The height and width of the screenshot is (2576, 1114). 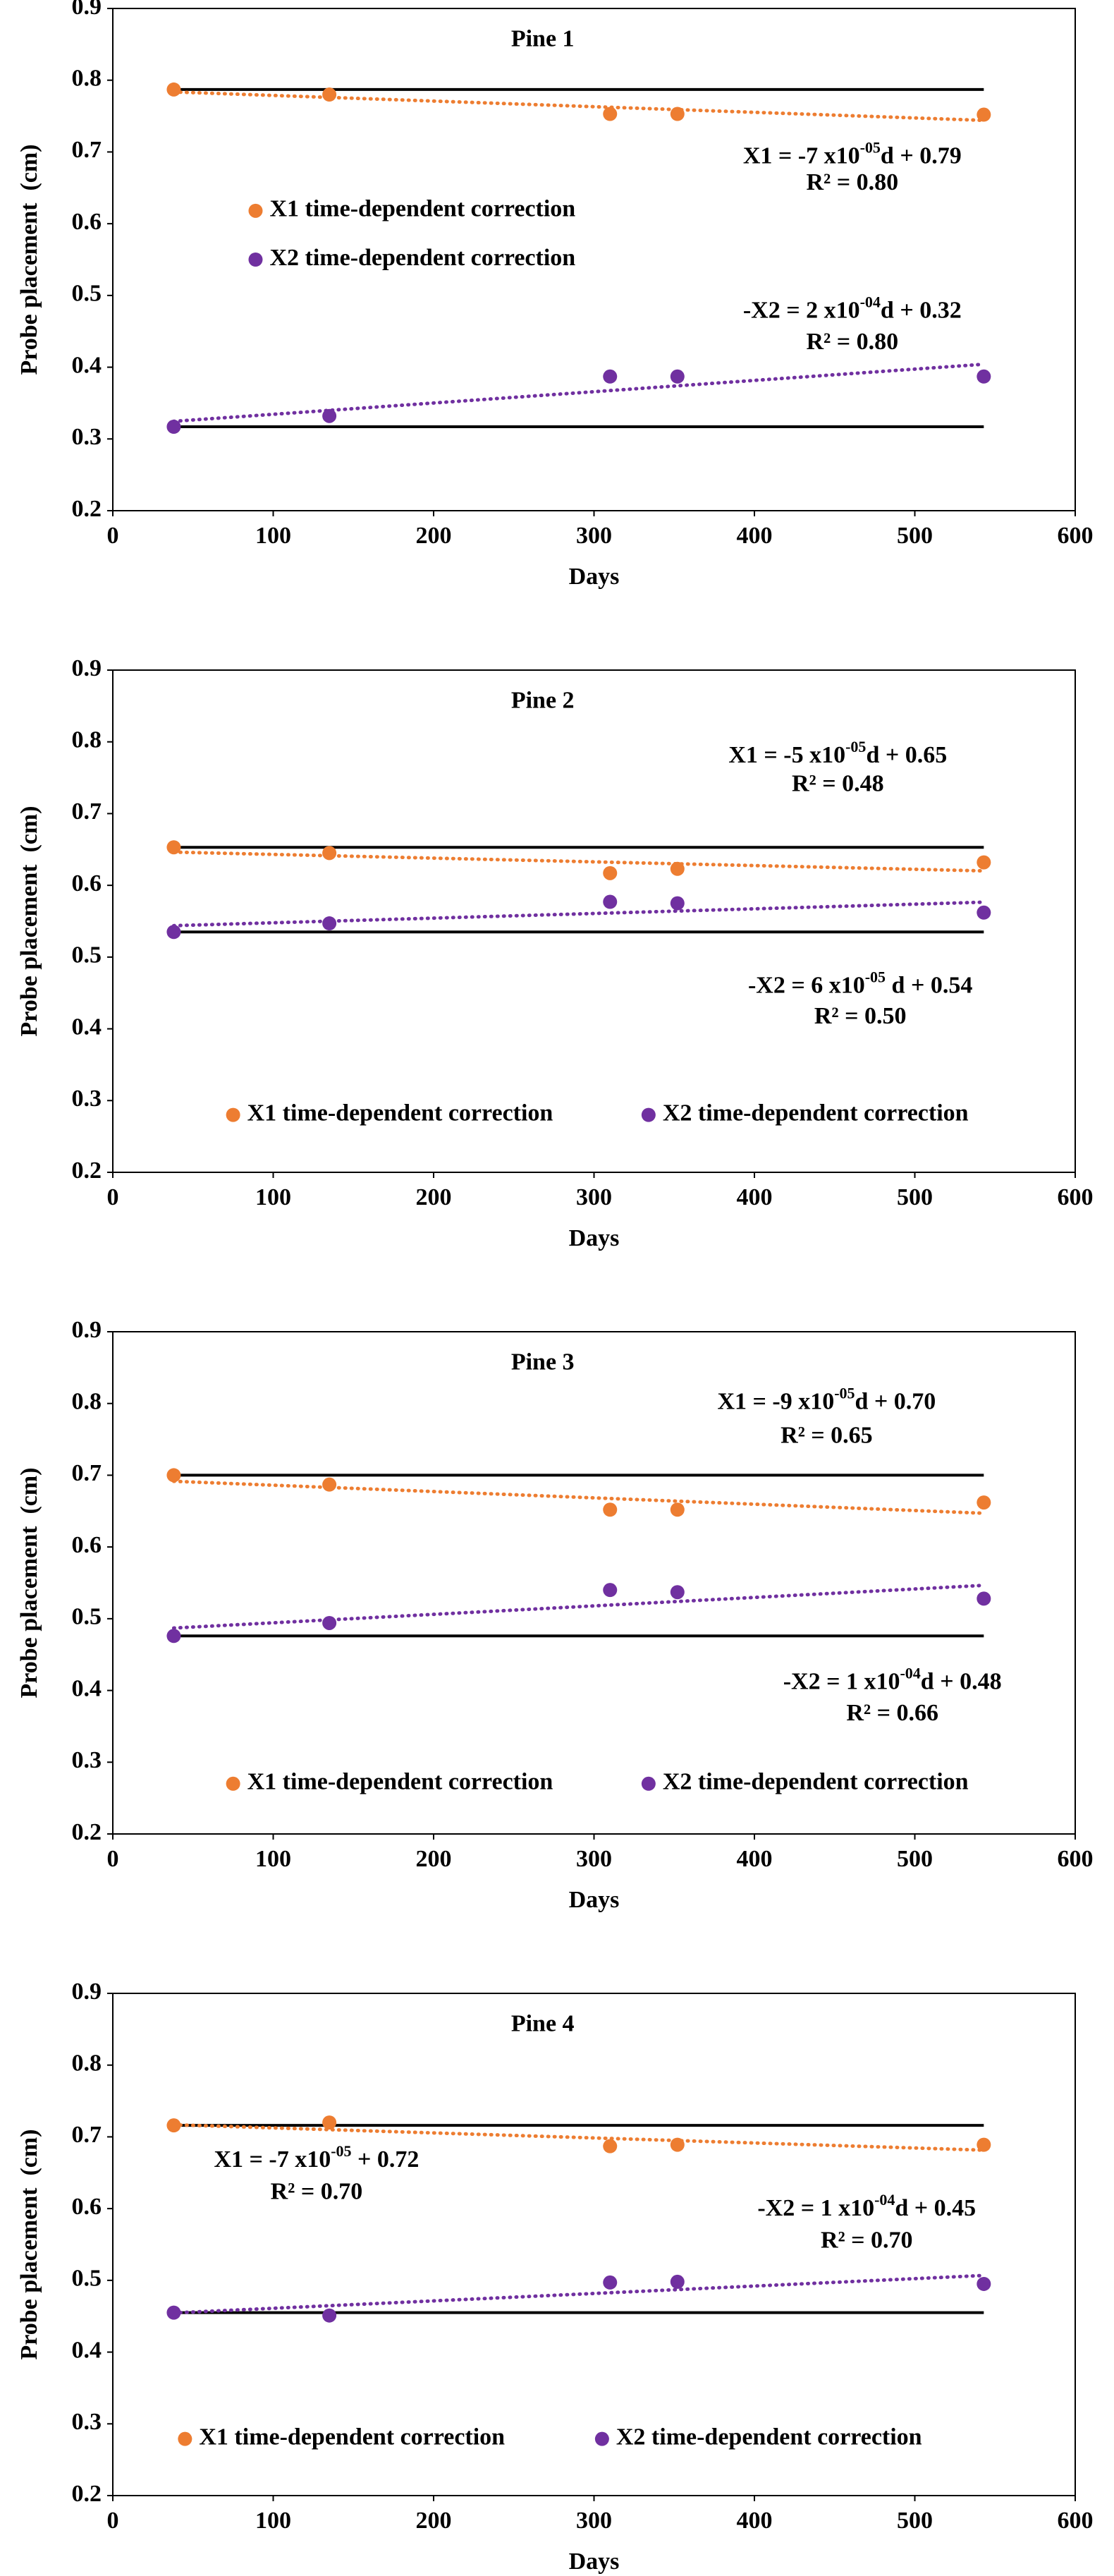 I want to click on equation: -X2 = 1 x10-04d + 0.45, so click(x=866, y=2206).